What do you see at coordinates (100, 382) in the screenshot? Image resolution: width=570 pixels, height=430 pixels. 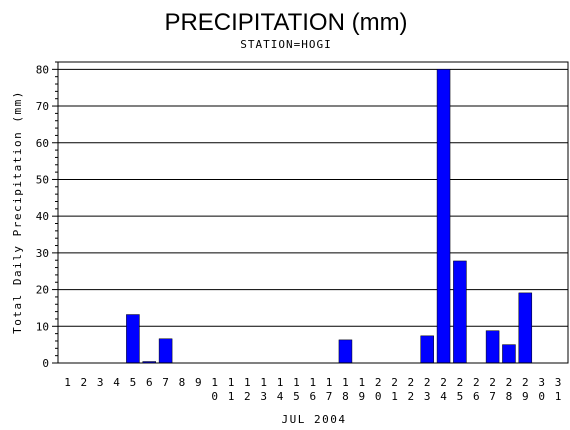 I see `x-tick-label: 3` at bounding box center [100, 382].